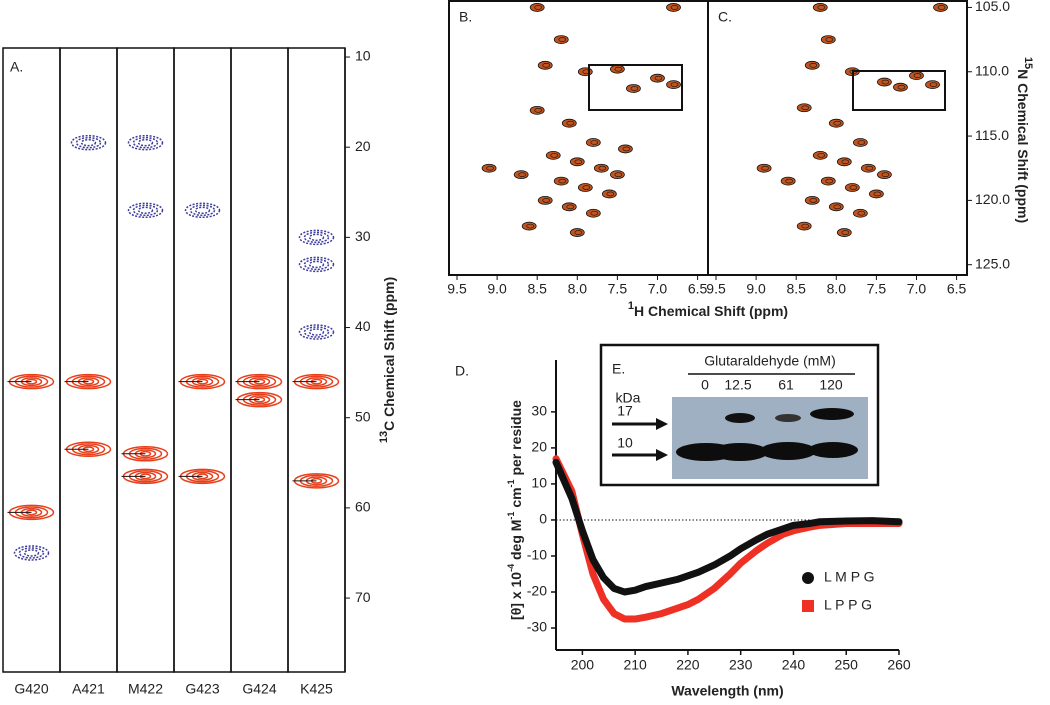 This screenshot has height=705, width=1050. I want to click on strip-label: K425, so click(316, 689).